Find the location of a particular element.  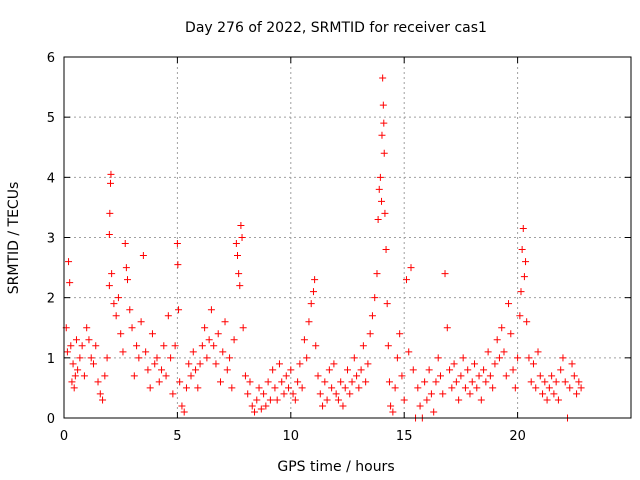

x-axis-label: GPS time / hours is located at coordinates (335, 467).